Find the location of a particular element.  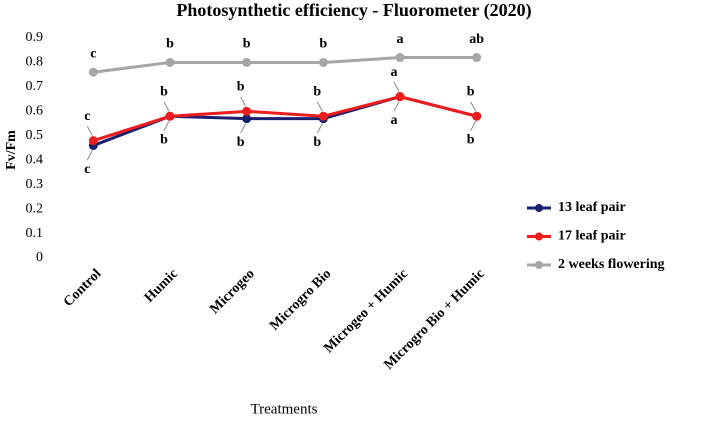

x-tick-label: Control is located at coordinates (83, 288).